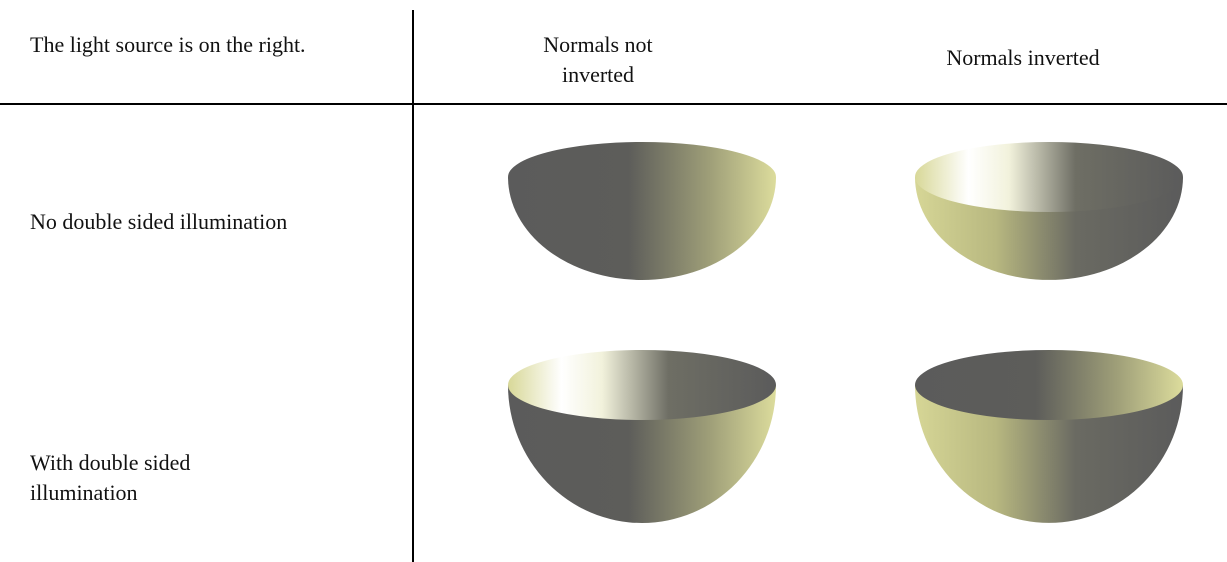 The width and height of the screenshot is (1227, 562). What do you see at coordinates (168, 44) in the screenshot?
I see `header-cell: The light source is on the right.` at bounding box center [168, 44].